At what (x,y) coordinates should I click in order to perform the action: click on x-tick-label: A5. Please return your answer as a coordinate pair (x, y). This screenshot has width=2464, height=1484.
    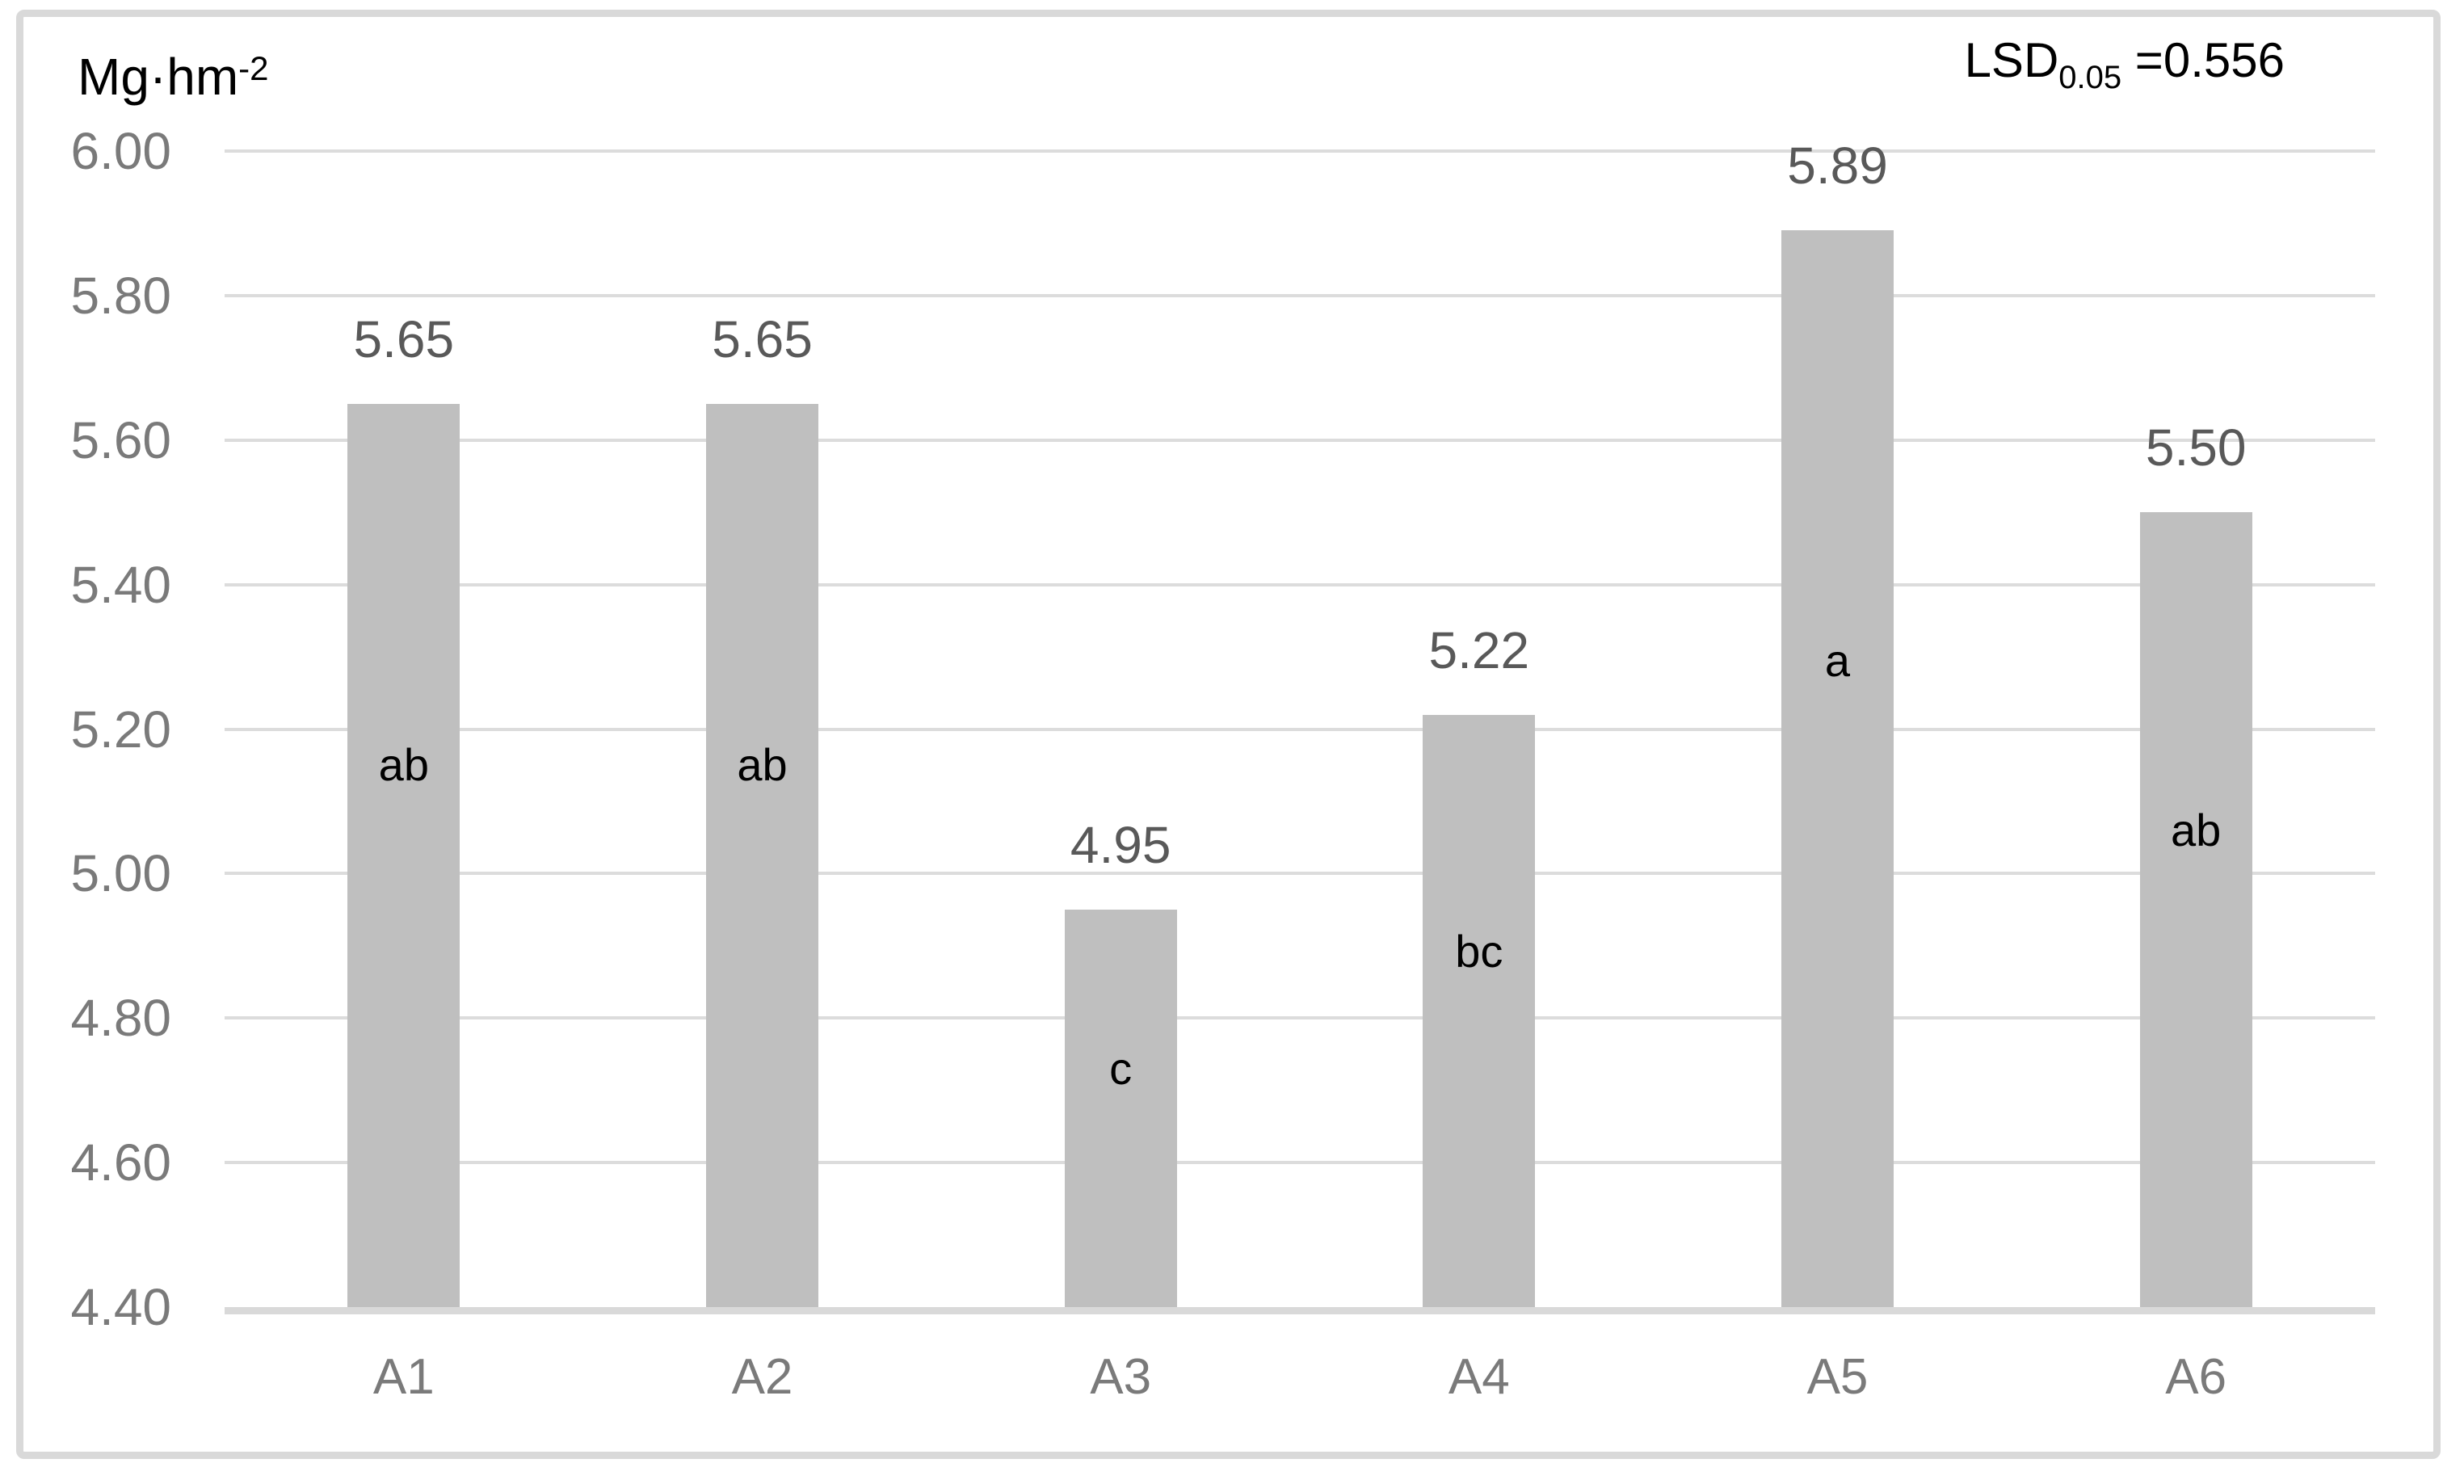
    Looking at the image, I should click on (1837, 1377).